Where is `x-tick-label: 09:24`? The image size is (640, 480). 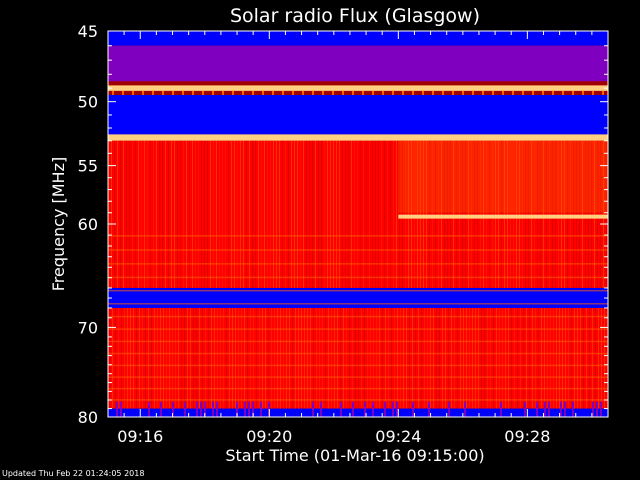 x-tick-label: 09:24 is located at coordinates (398, 436).